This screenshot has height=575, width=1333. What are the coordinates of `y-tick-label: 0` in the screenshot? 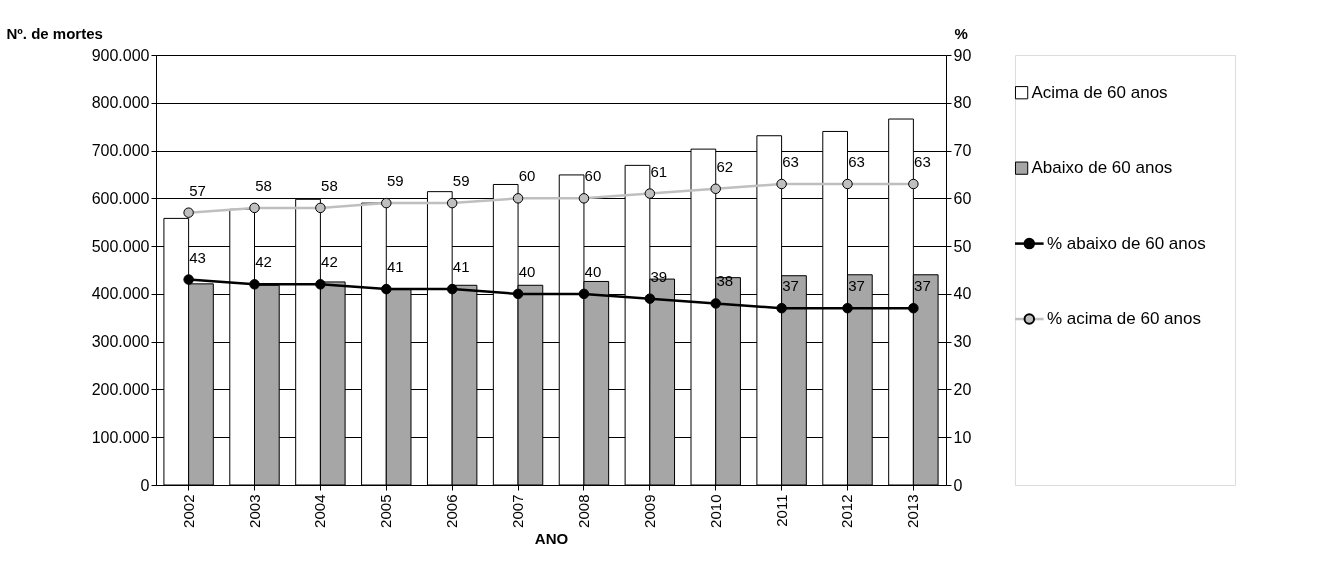 It's located at (145, 485).